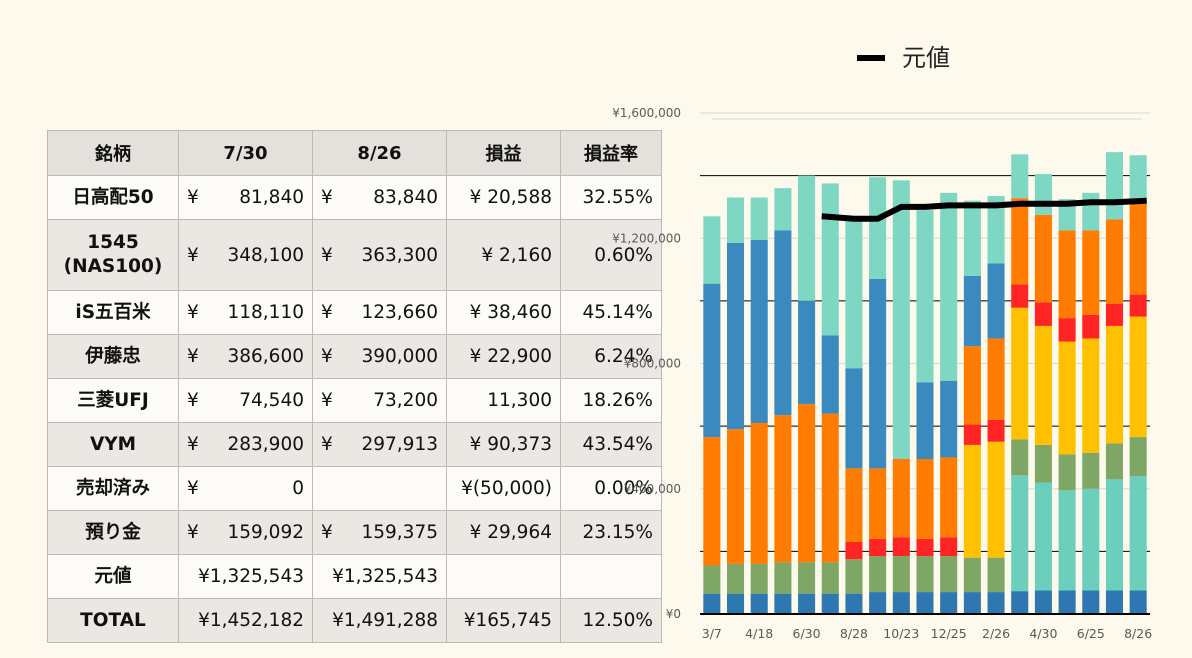  I want to click on table-row: 預り金 ¥159,092 ¥159,375 ¥ 29,964 23.15%, so click(354, 532).